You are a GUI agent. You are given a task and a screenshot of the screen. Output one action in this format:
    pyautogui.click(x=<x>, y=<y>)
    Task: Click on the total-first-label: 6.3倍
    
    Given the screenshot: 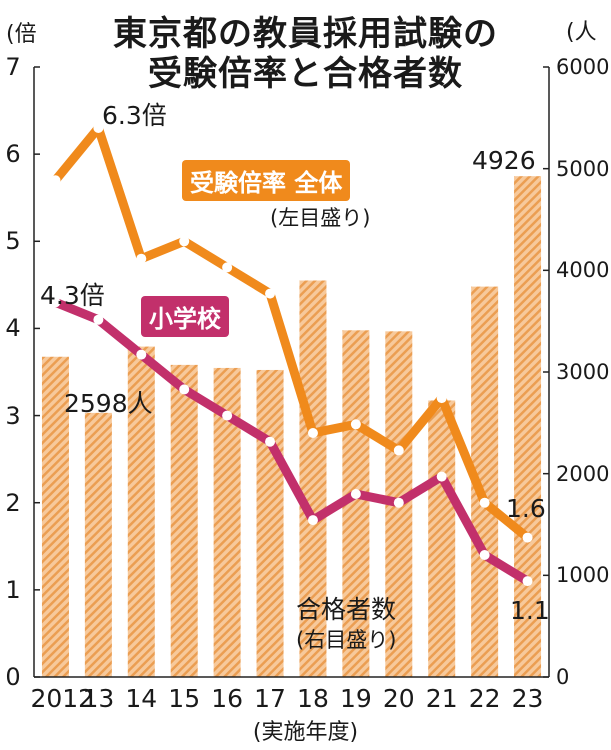 What is the action you would take?
    pyautogui.click(x=134, y=115)
    